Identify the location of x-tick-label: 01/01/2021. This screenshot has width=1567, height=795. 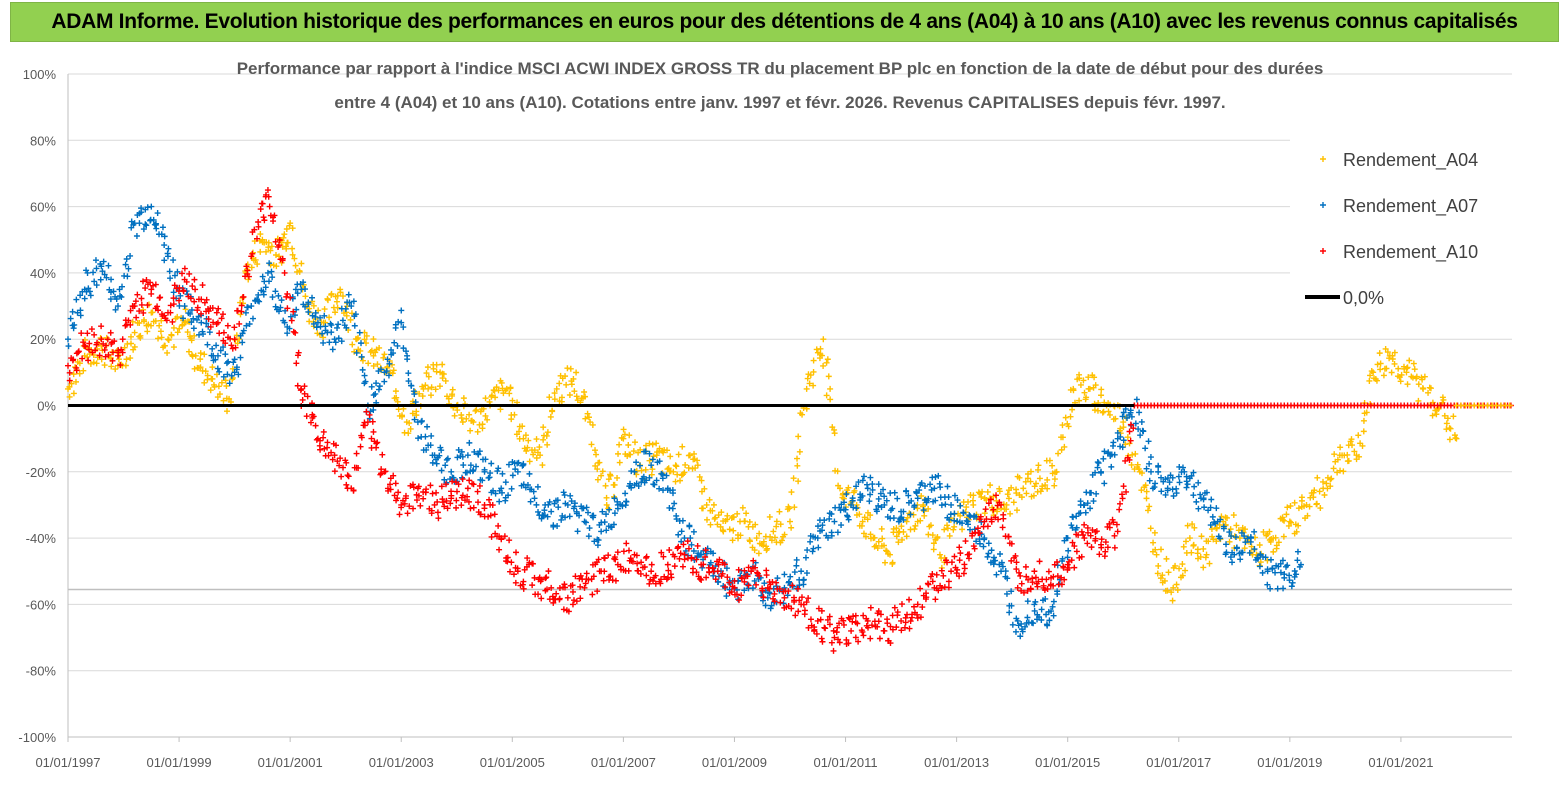
(1400, 762).